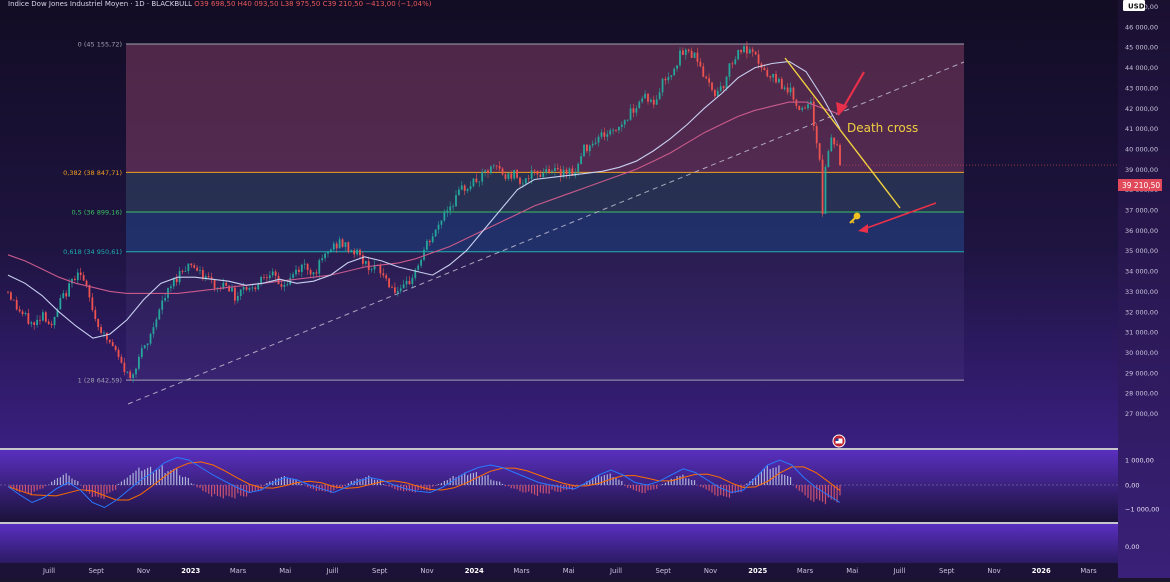  What do you see at coordinates (559, 486) in the screenshot?
I see `macd-pane-bg` at bounding box center [559, 486].